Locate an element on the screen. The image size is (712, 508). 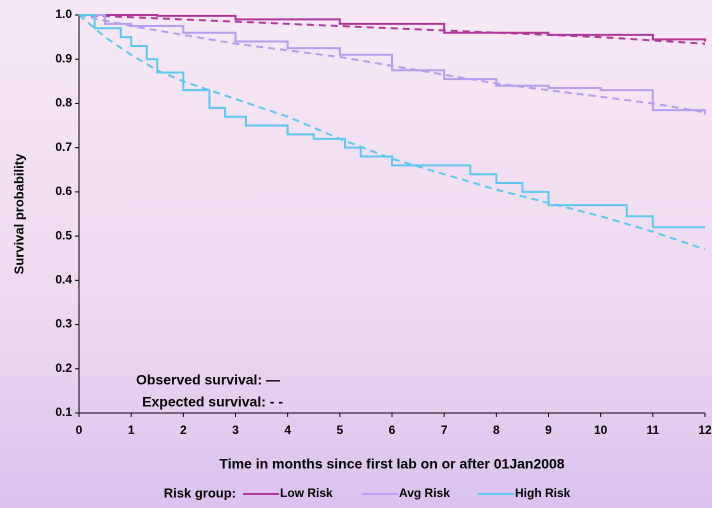
y-tick-label: 0.7 is located at coordinates (63, 147).